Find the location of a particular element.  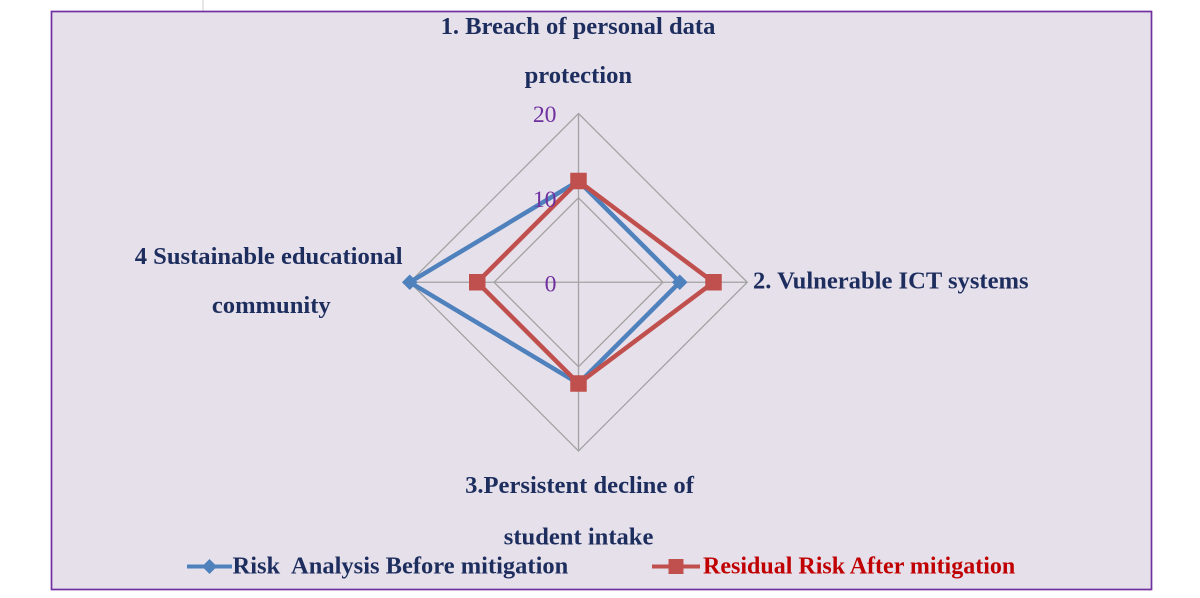

svg-text: 20 is located at coordinates (545, 115).